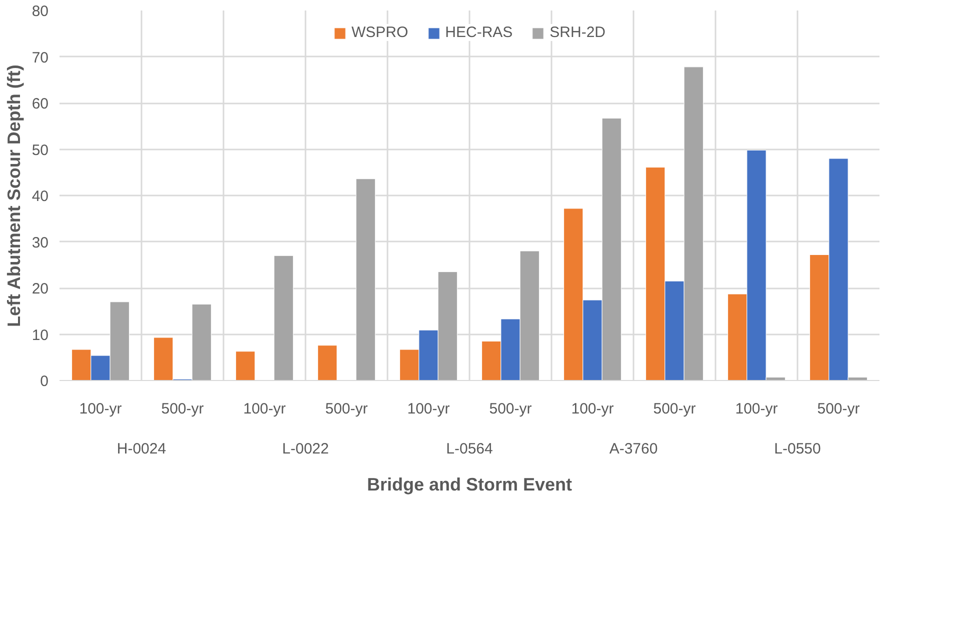  Describe the element at coordinates (40, 196) in the screenshot. I see `y-tick-label: 40` at that location.